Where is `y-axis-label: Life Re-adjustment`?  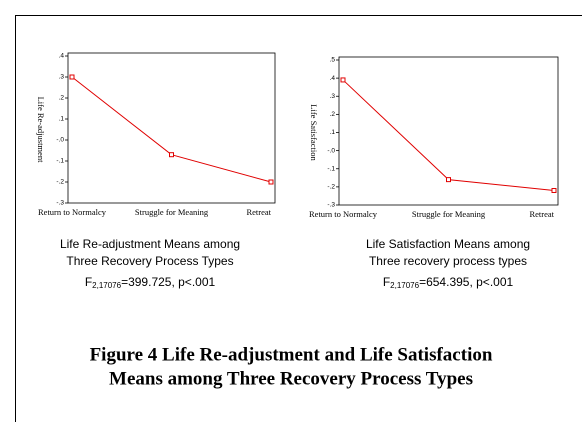
y-axis-label: Life Re-adjustment is located at coordinates (41, 130).